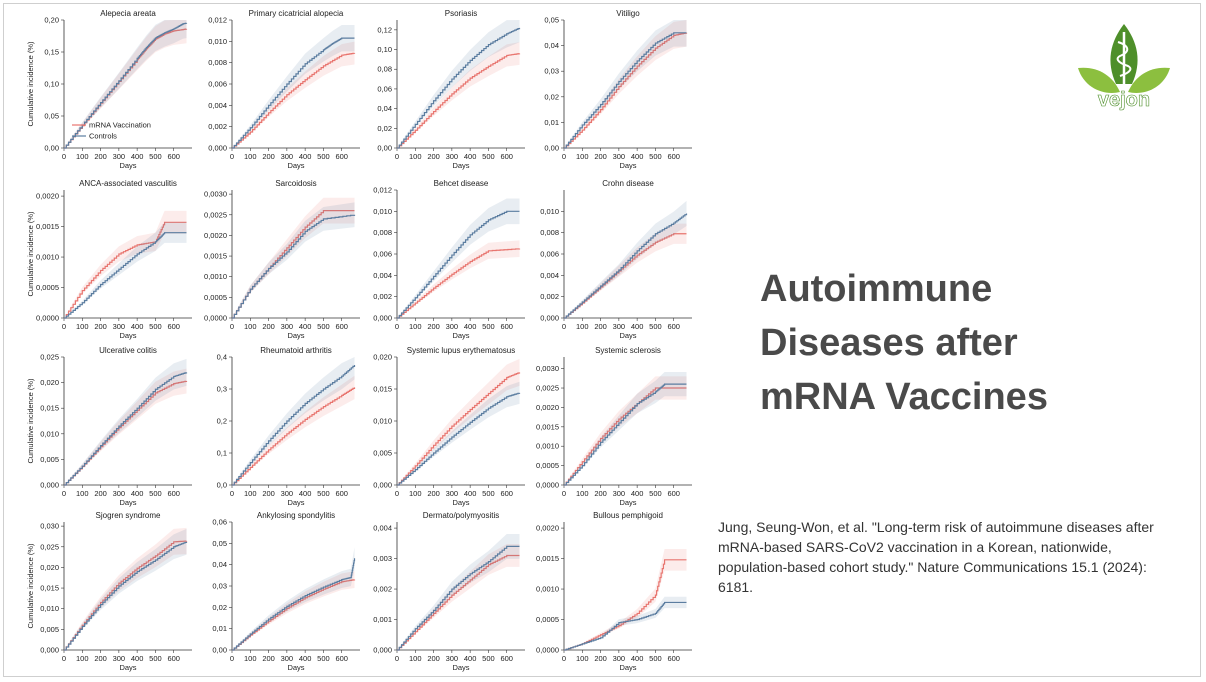 This screenshot has height=682, width=1206. I want to click on title-line-2: Diseases after, so click(889, 343).